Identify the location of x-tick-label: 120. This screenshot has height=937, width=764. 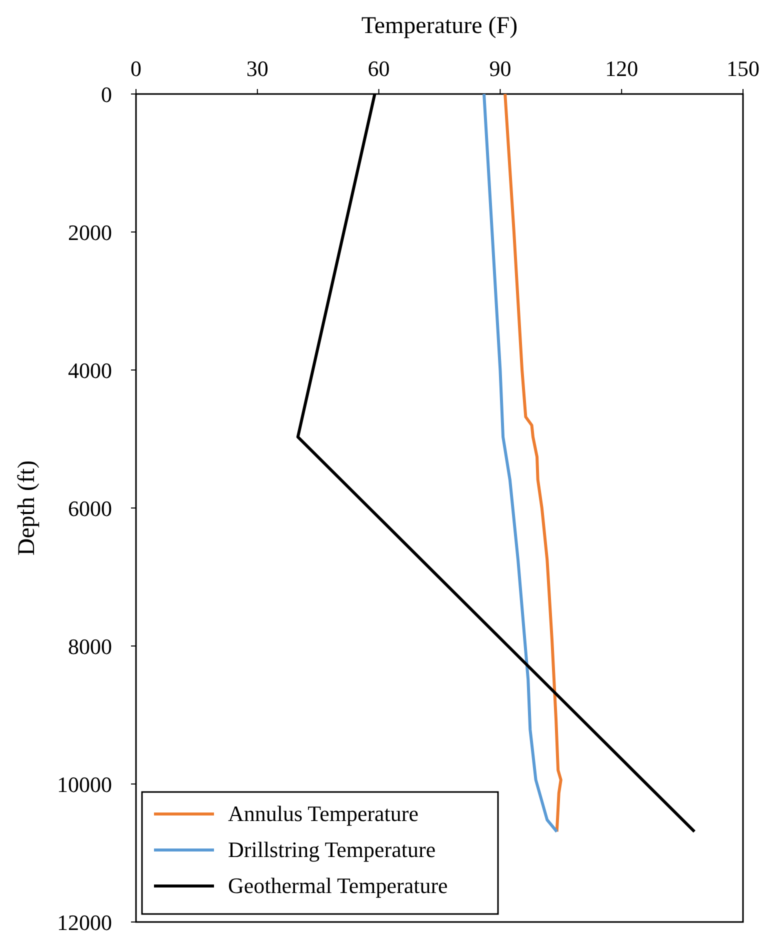
(621, 68).